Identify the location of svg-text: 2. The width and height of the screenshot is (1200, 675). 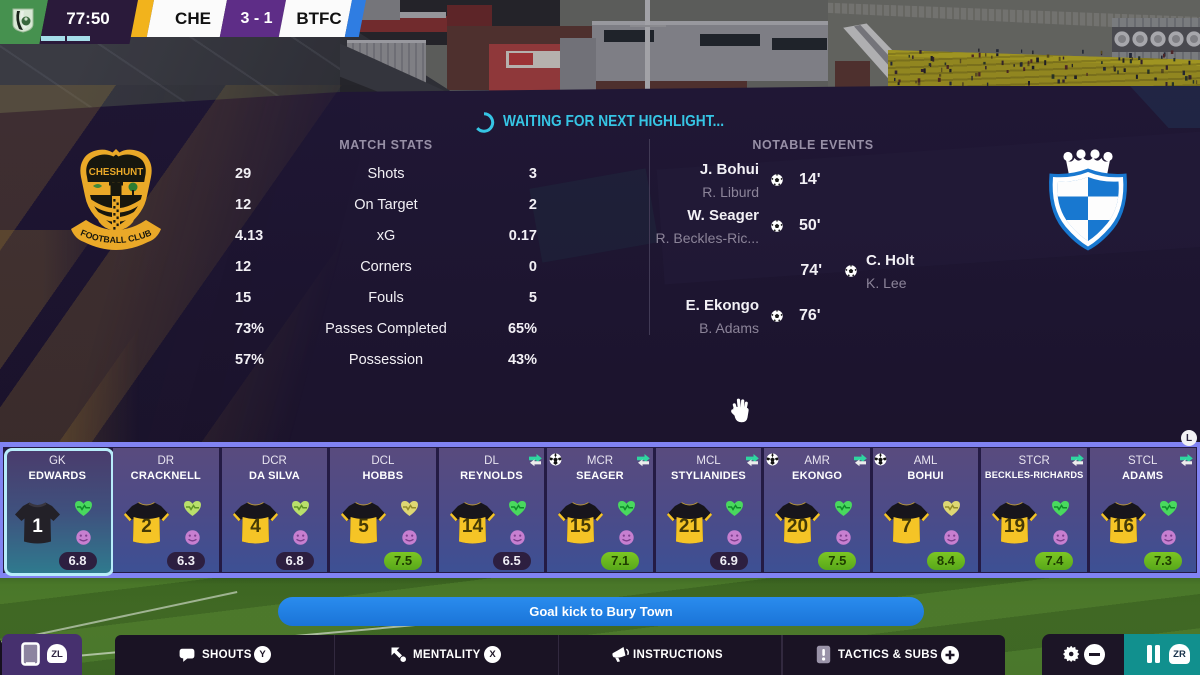
(146, 526).